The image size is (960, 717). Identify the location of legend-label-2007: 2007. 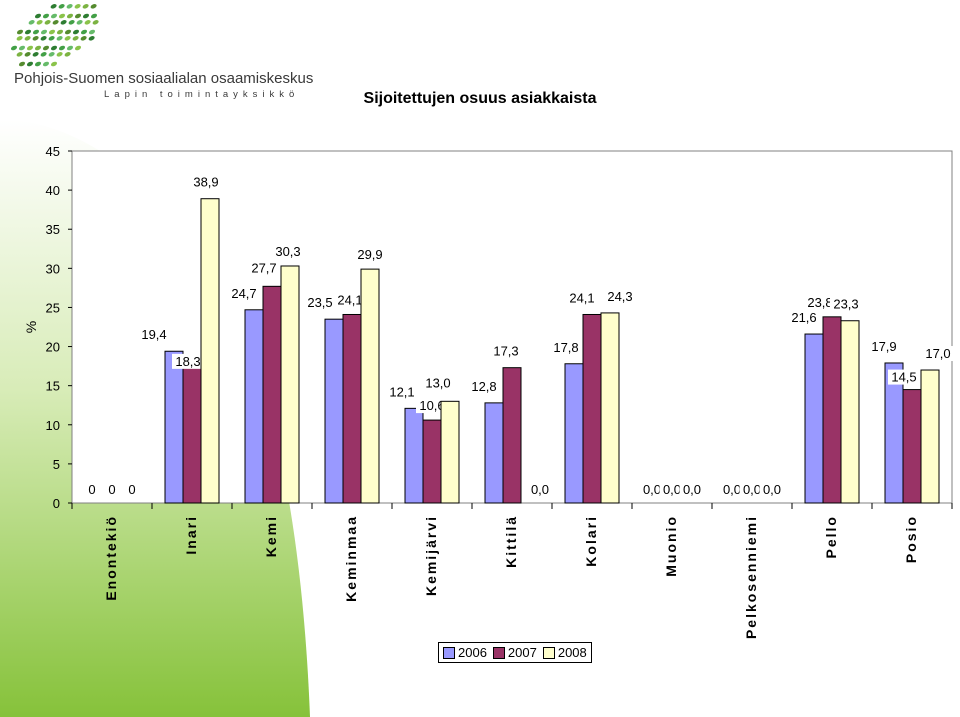
(522, 652).